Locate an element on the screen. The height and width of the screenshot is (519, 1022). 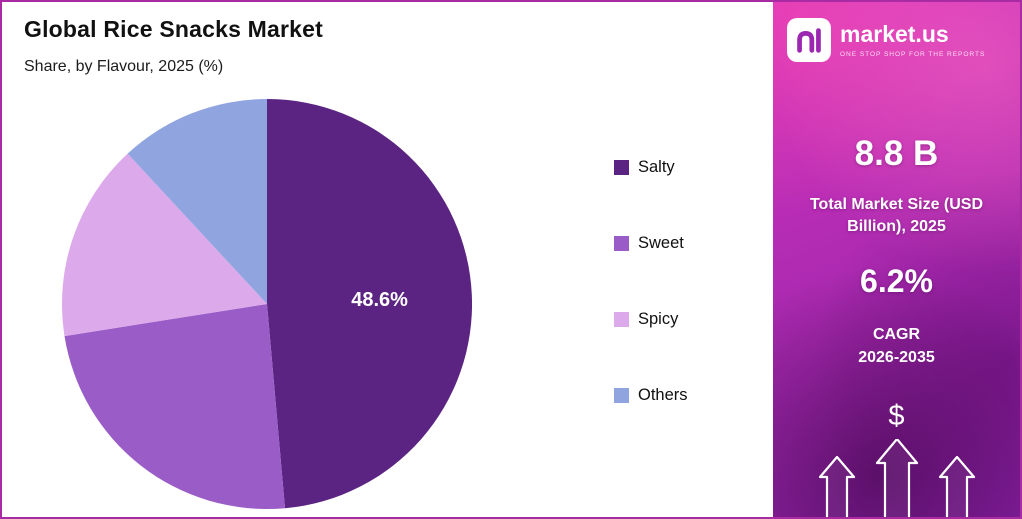
brand-text: market.us ONE STOP SHOP FOR THE REPORTS is located at coordinates (912, 39).